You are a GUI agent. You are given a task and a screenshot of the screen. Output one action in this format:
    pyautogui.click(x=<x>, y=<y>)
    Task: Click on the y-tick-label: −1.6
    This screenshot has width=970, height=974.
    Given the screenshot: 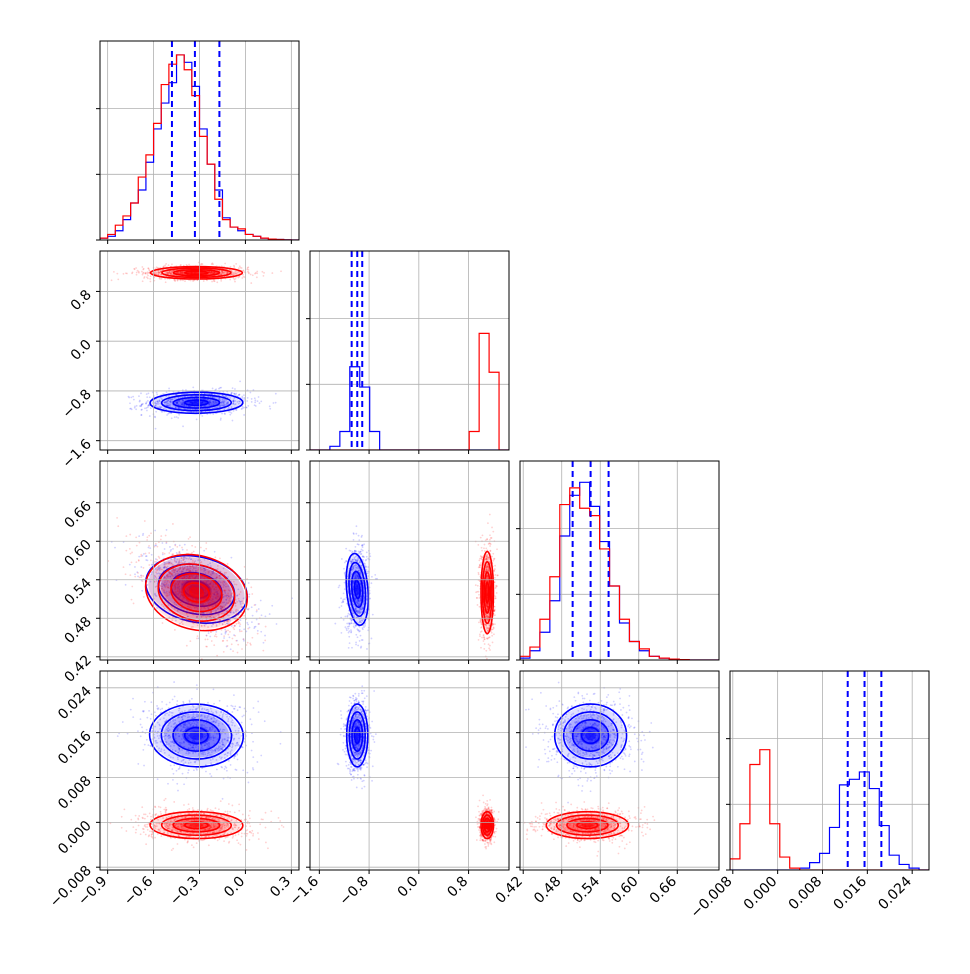 What is the action you would take?
    pyautogui.click(x=76, y=453)
    